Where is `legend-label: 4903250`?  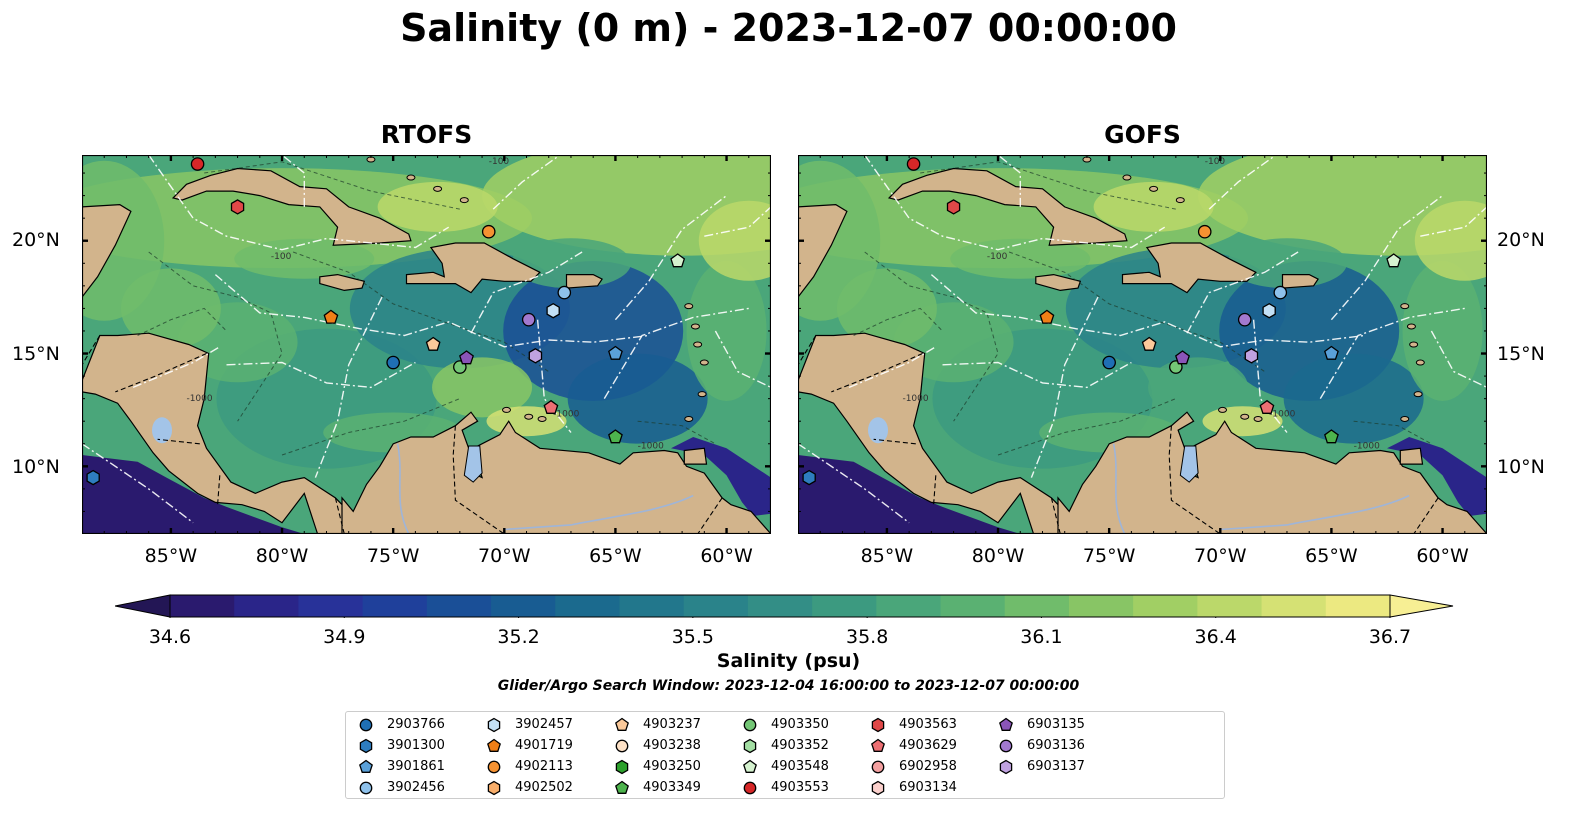
legend-label: 4903250 is located at coordinates (672, 766).